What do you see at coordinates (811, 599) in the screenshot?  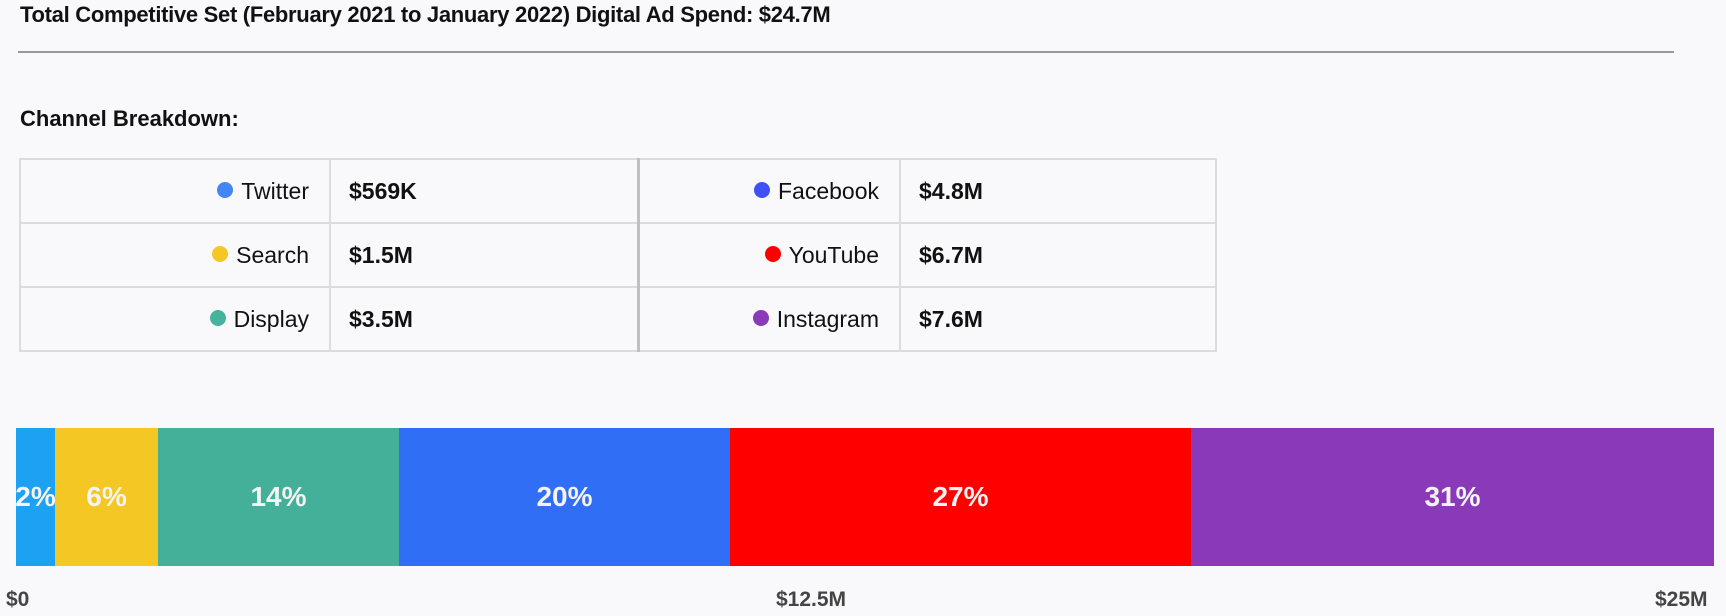 I see `x-tick-label: $12.5M` at bounding box center [811, 599].